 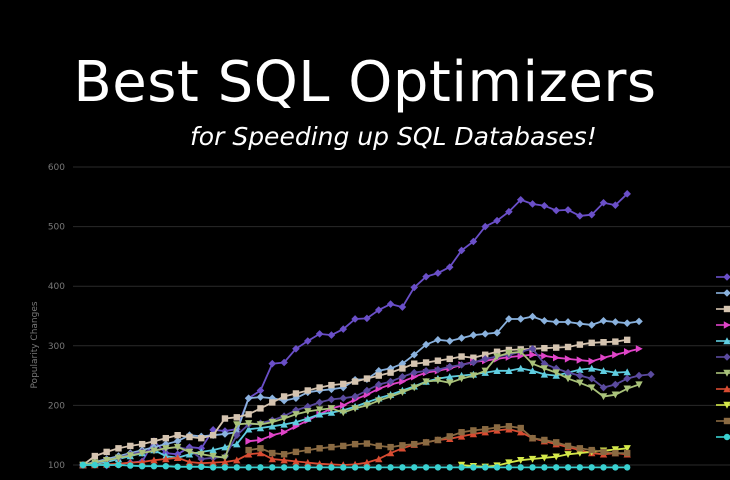 What do you see at coordinates (723, 341) in the screenshot?
I see `legend-item` at bounding box center [723, 341].